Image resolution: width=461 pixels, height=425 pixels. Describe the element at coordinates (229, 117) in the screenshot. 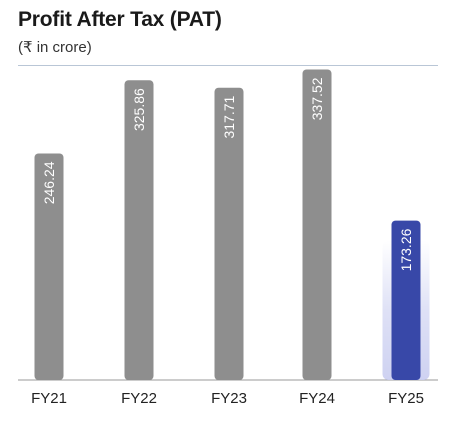

I see `value-label-fy23: 317.71` at that location.